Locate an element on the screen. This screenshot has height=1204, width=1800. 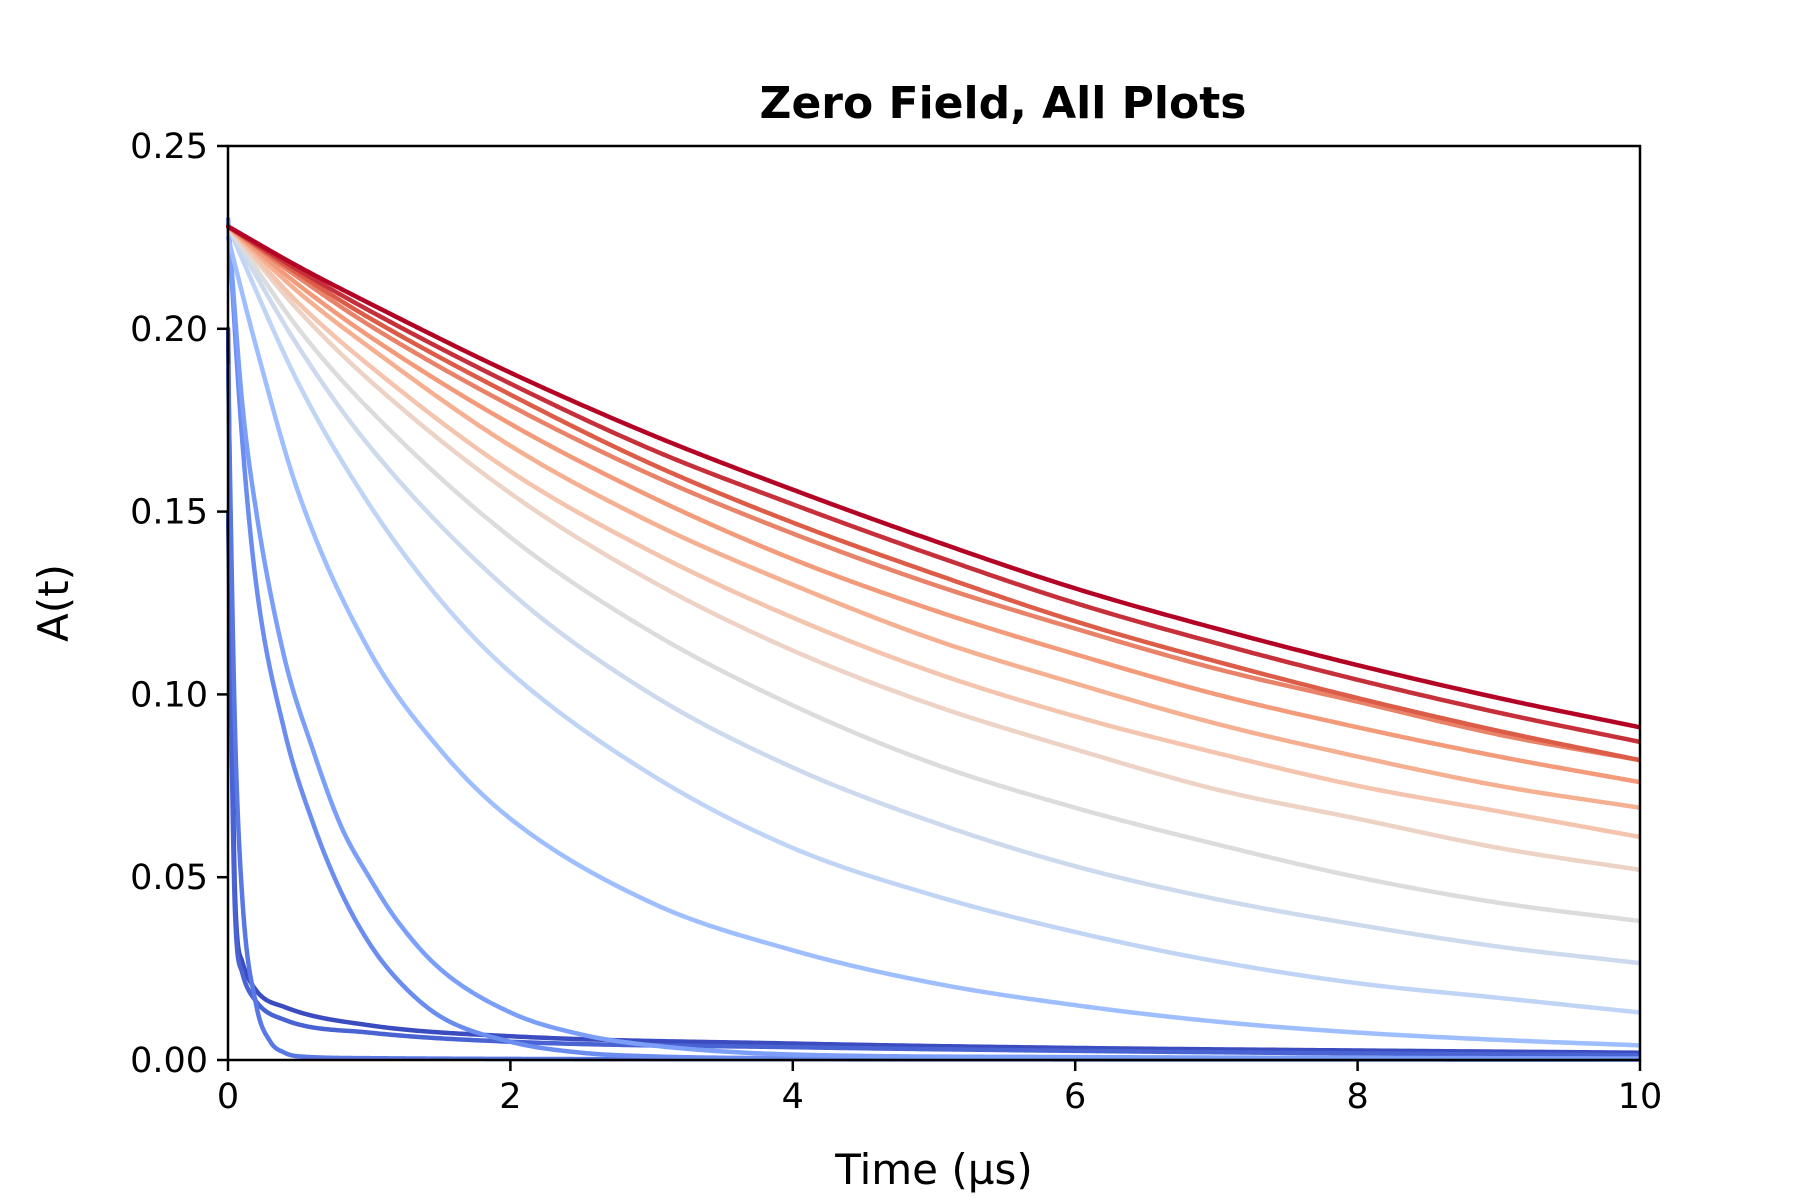
y-axis: 0.00 0.05 0.10 0.15 0.20 0.25 is located at coordinates (179, 604).